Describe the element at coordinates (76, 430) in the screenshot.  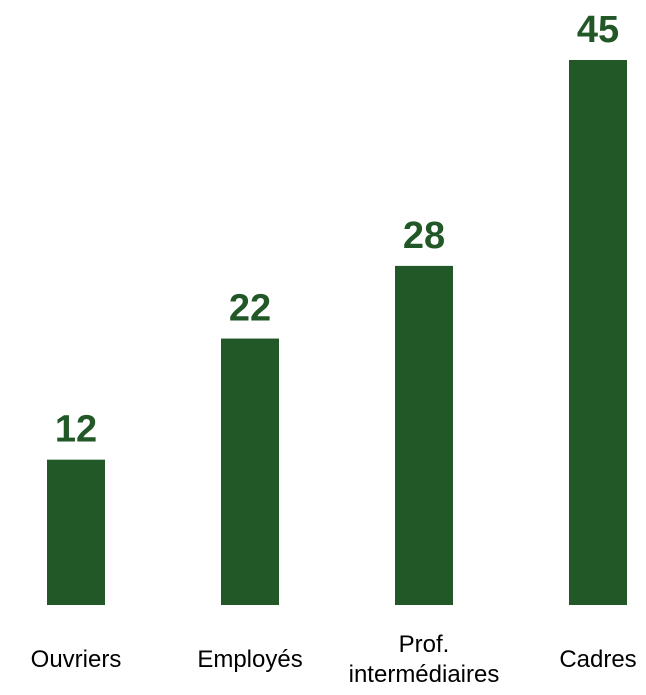
I see `value-label-0: 12` at that location.